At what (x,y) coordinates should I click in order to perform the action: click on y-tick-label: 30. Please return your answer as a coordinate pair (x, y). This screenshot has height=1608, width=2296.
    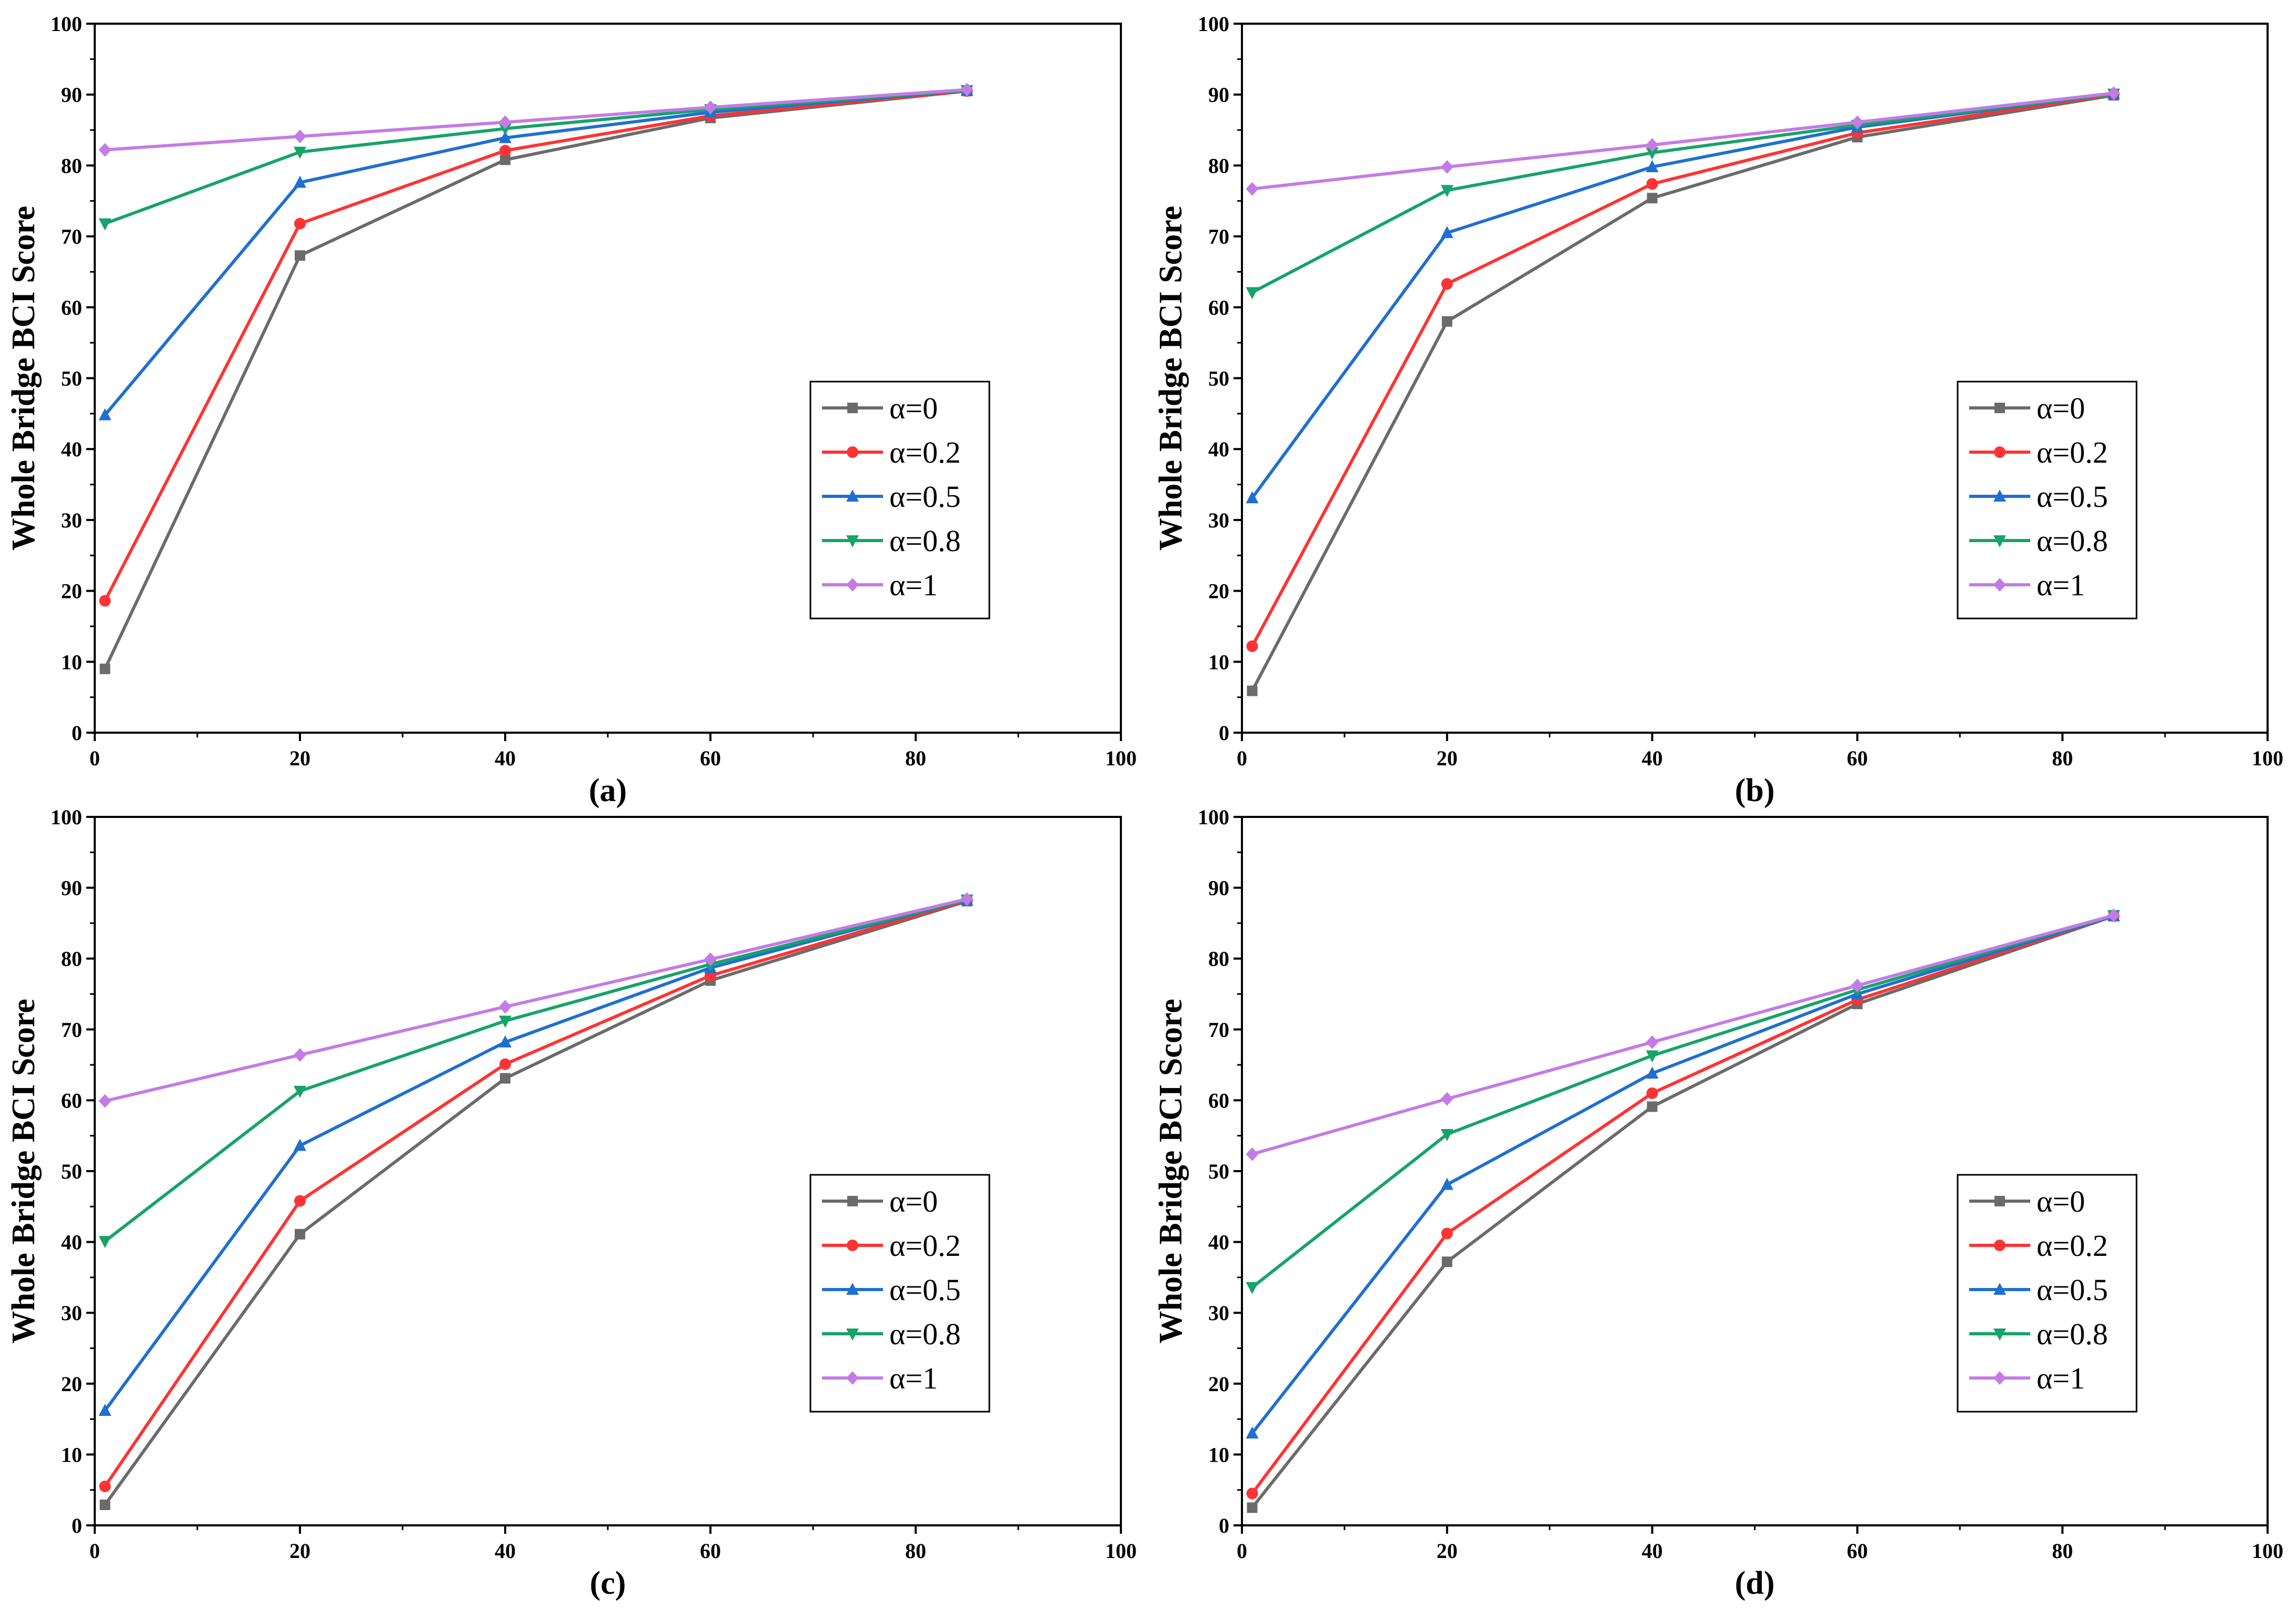
    Looking at the image, I should click on (1218, 520).